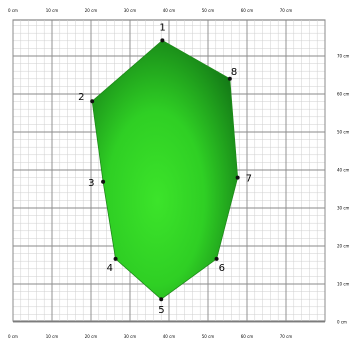 The height and width of the screenshot is (340, 349). What do you see at coordinates (81, 97) in the screenshot?
I see `vertex-label-2: 2` at bounding box center [81, 97].